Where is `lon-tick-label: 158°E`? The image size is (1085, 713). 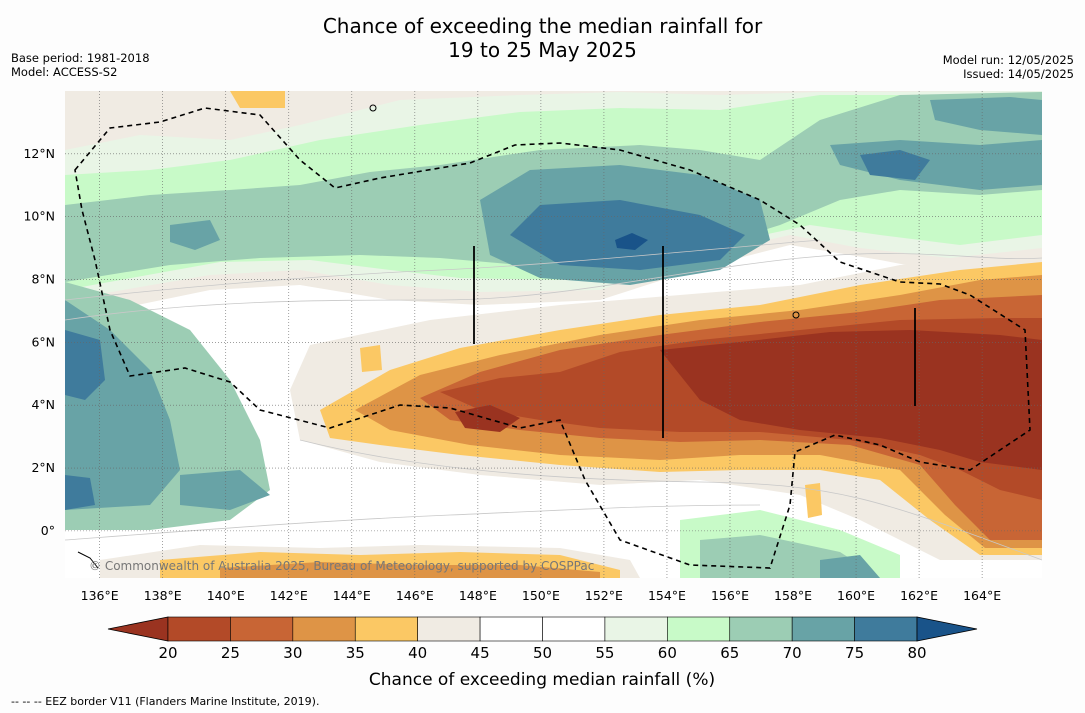 lon-tick-label: 158°E is located at coordinates (793, 595).